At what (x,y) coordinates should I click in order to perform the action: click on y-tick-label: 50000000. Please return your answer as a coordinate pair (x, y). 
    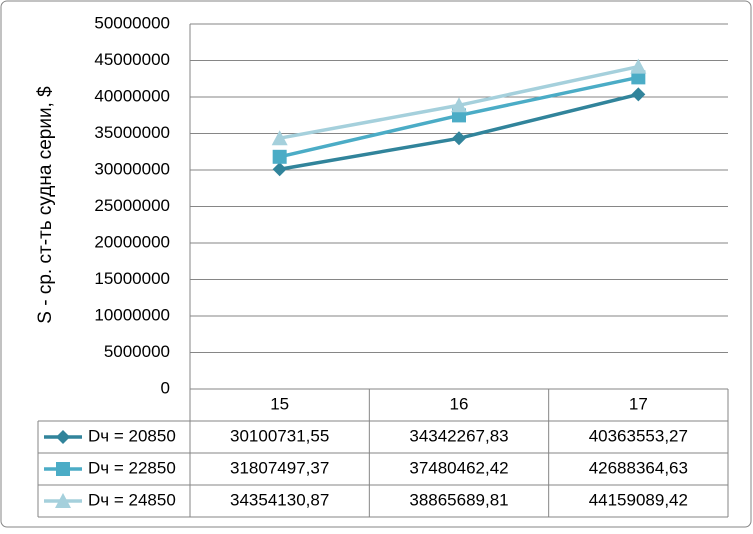
    Looking at the image, I should click on (132, 22).